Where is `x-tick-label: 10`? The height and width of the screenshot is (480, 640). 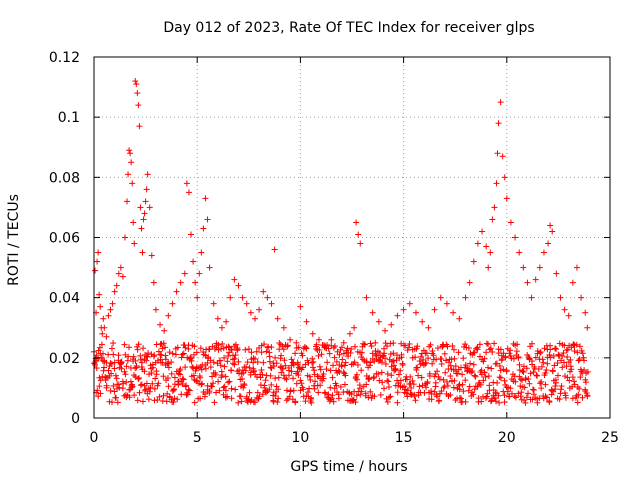
x-tick-label: 10 is located at coordinates (300, 438).